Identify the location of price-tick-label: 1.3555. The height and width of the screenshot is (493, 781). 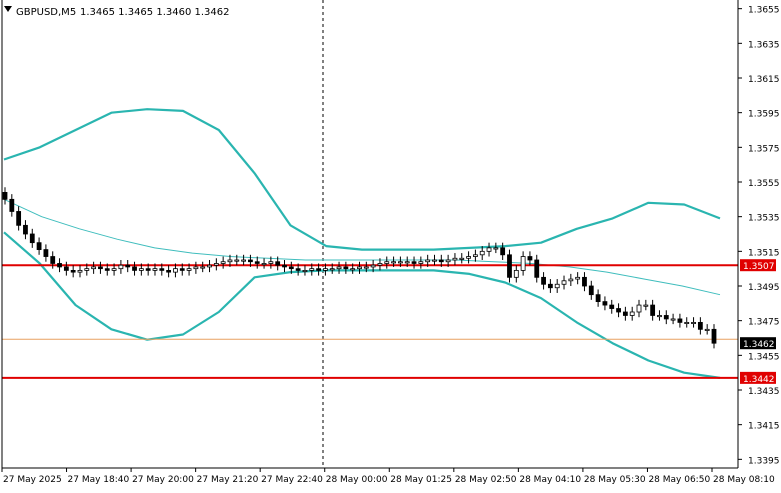
(764, 184).